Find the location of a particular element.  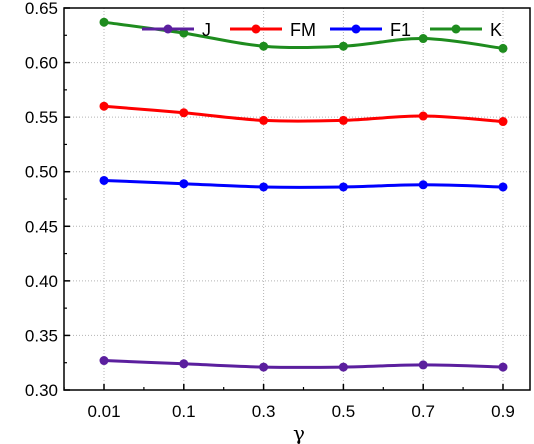

y-tick-label: 0.65 is located at coordinates (41, 9).